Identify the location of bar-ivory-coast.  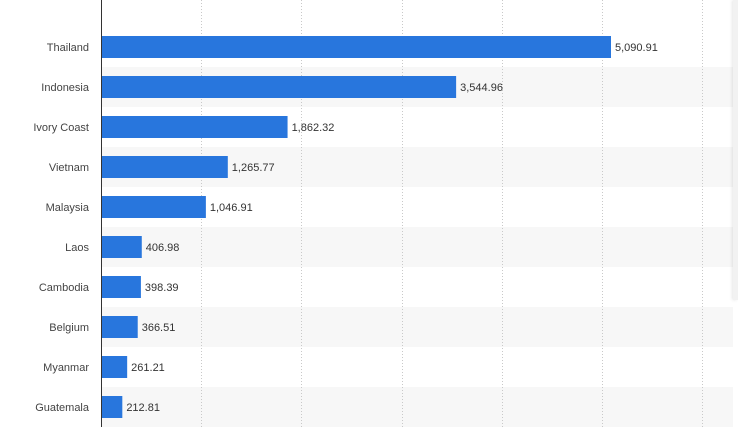
(194, 127).